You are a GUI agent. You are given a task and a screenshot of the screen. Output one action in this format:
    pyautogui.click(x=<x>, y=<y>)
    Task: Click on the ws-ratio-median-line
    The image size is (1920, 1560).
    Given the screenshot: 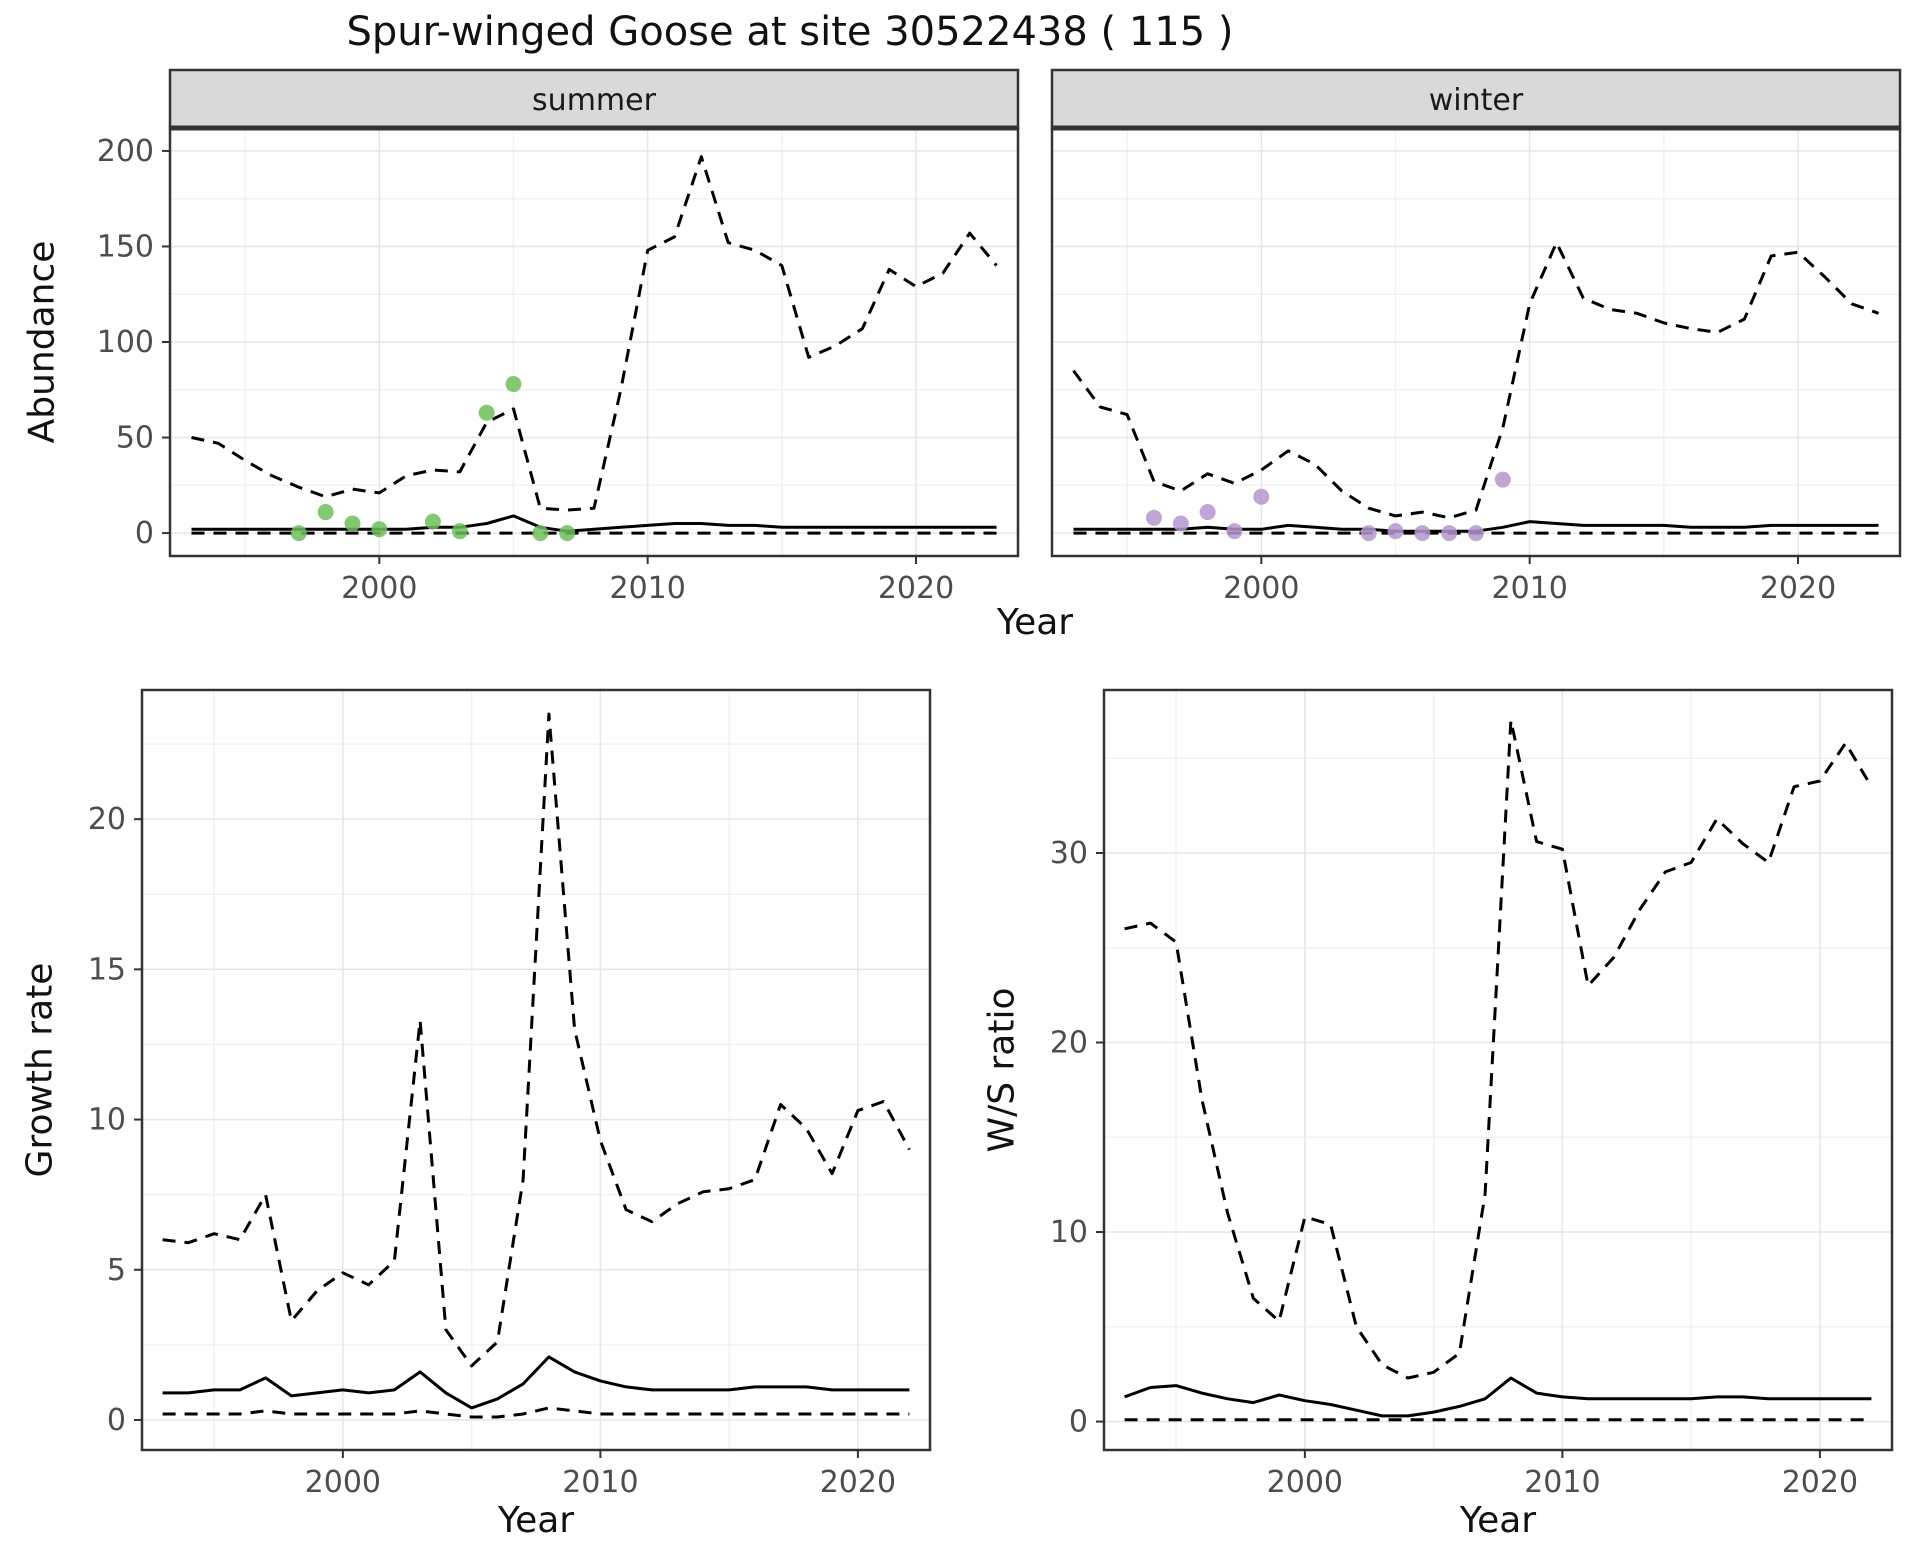 What is the action you would take?
    pyautogui.click(x=1498, y=1397)
    